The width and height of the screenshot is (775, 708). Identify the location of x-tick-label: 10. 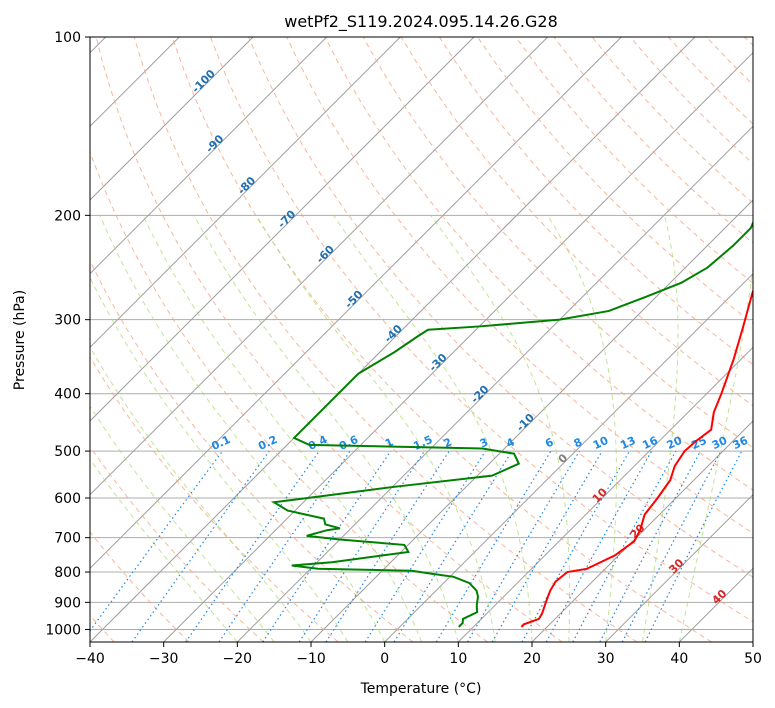
(458, 659).